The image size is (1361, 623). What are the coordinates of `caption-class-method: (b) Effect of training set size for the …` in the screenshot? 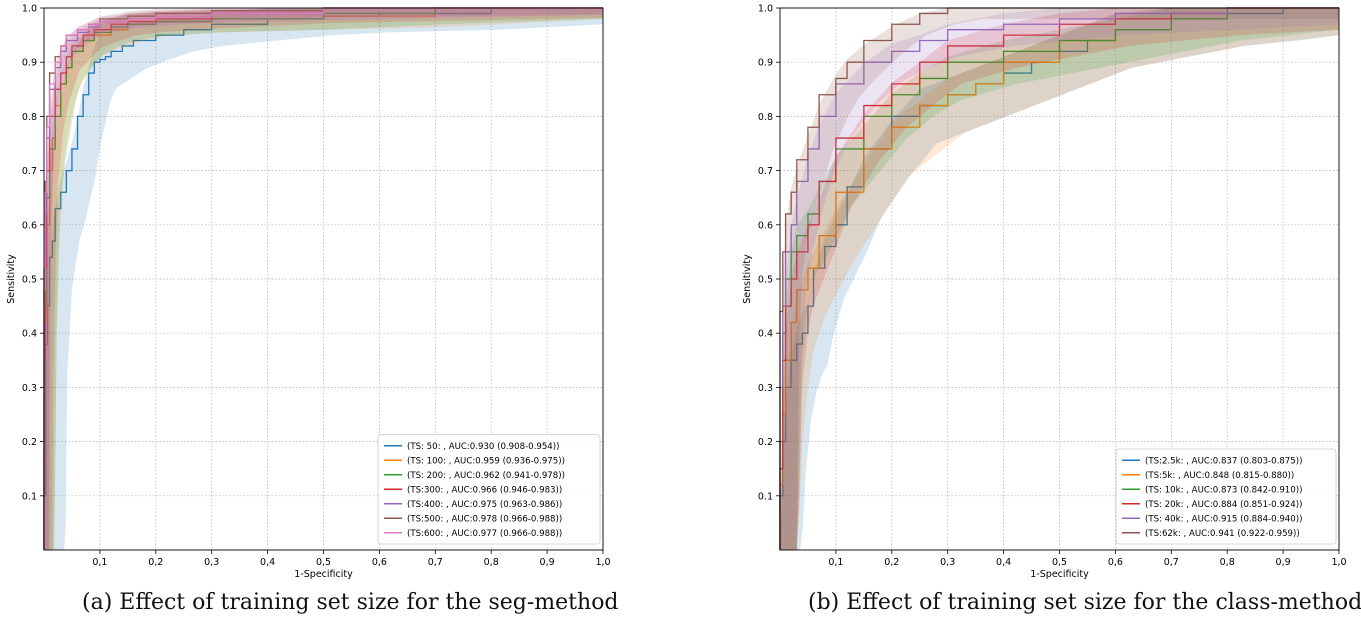 It's located at (1084, 602).